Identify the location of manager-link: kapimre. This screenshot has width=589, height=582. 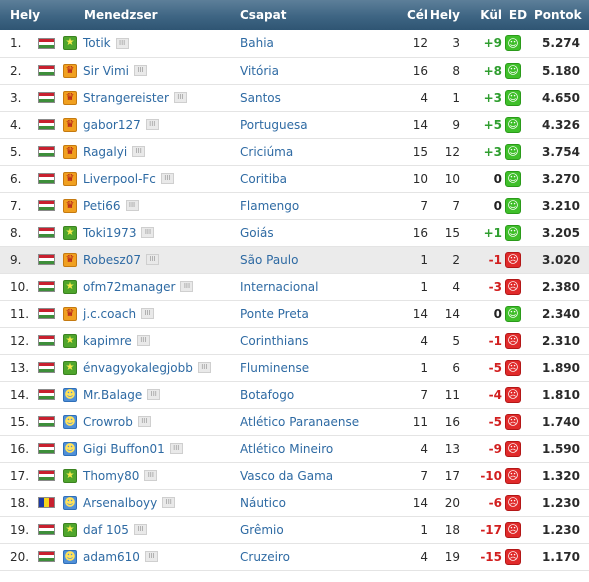
(107, 340).